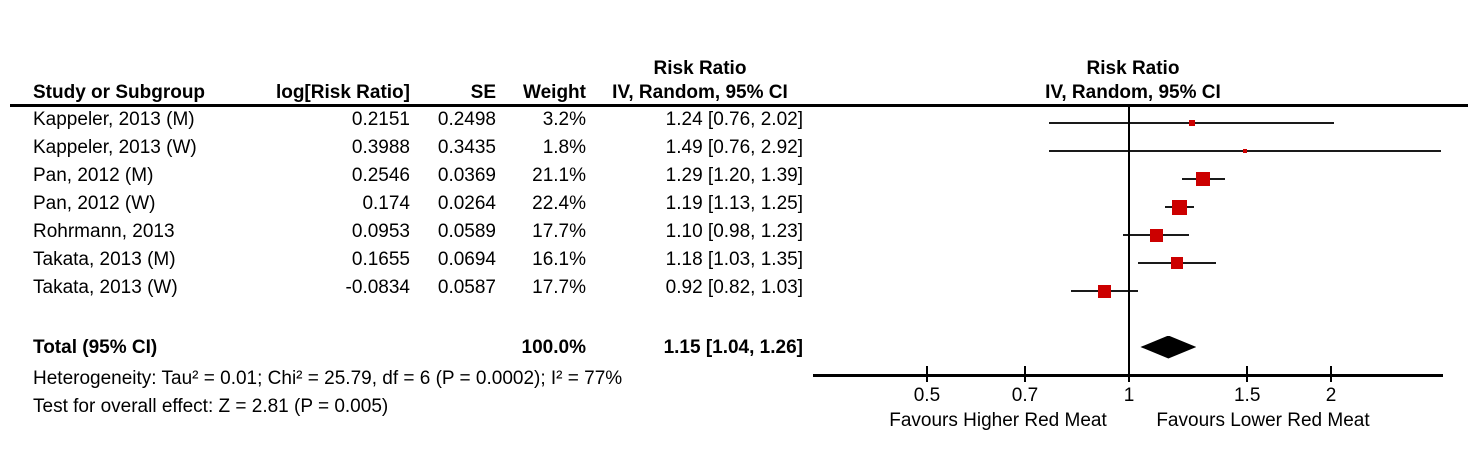 This screenshot has width=1480, height=472. Describe the element at coordinates (1263, 420) in the screenshot. I see `favours-right-label: Favours Lower Red Meat` at that location.